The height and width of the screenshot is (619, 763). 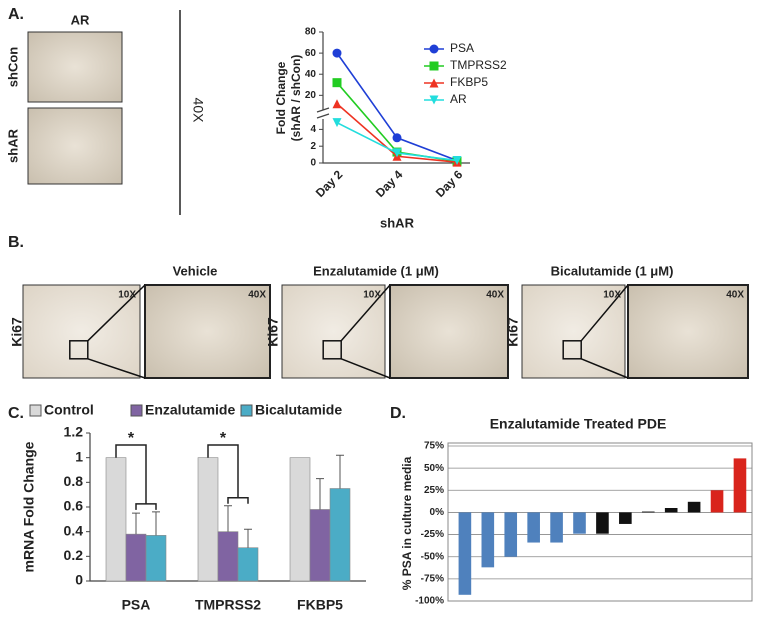 What do you see at coordinates (469, 82) in the screenshot?
I see `legend-label: FKBP5` at bounding box center [469, 82].